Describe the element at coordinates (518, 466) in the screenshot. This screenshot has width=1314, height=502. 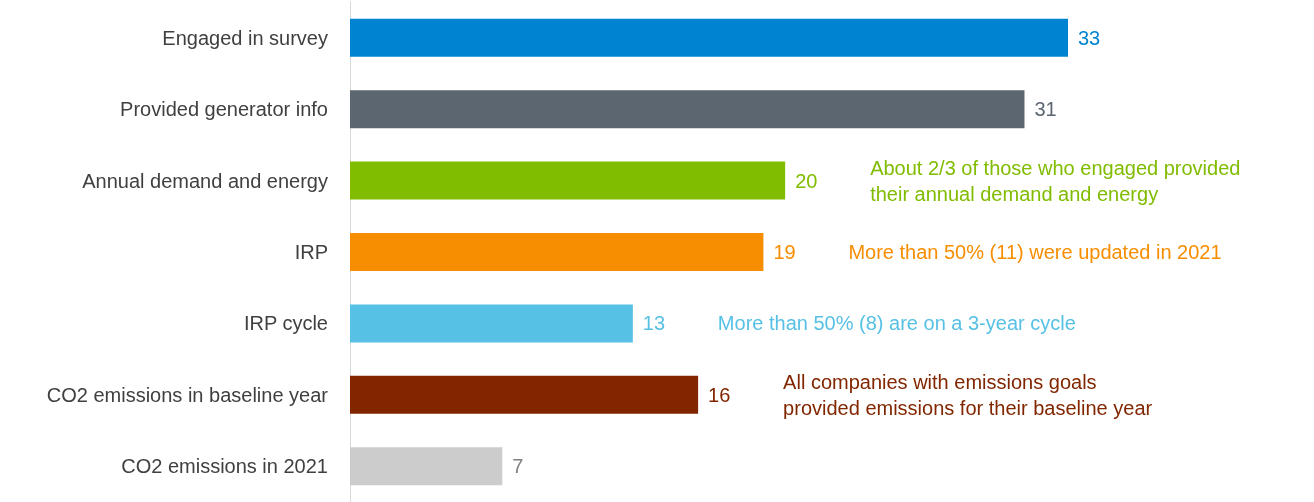
I see `data-label: 7` at that location.